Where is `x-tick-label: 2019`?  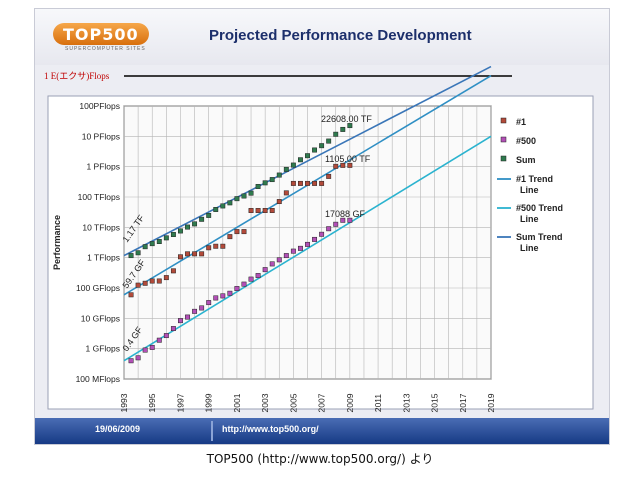
x-tick-label: 2019 is located at coordinates (491, 402).